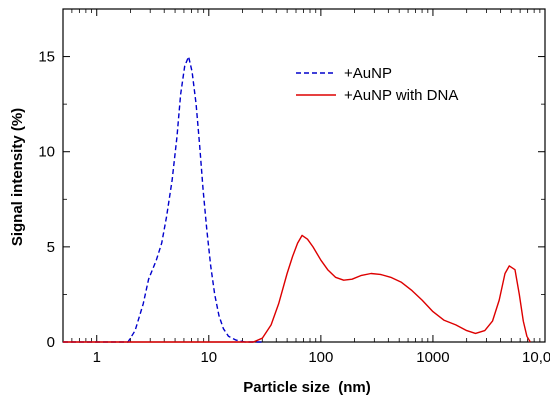 The image size is (550, 407). Describe the element at coordinates (17, 177) in the screenshot. I see `y-axis-title: Signal intensity (%)` at that location.